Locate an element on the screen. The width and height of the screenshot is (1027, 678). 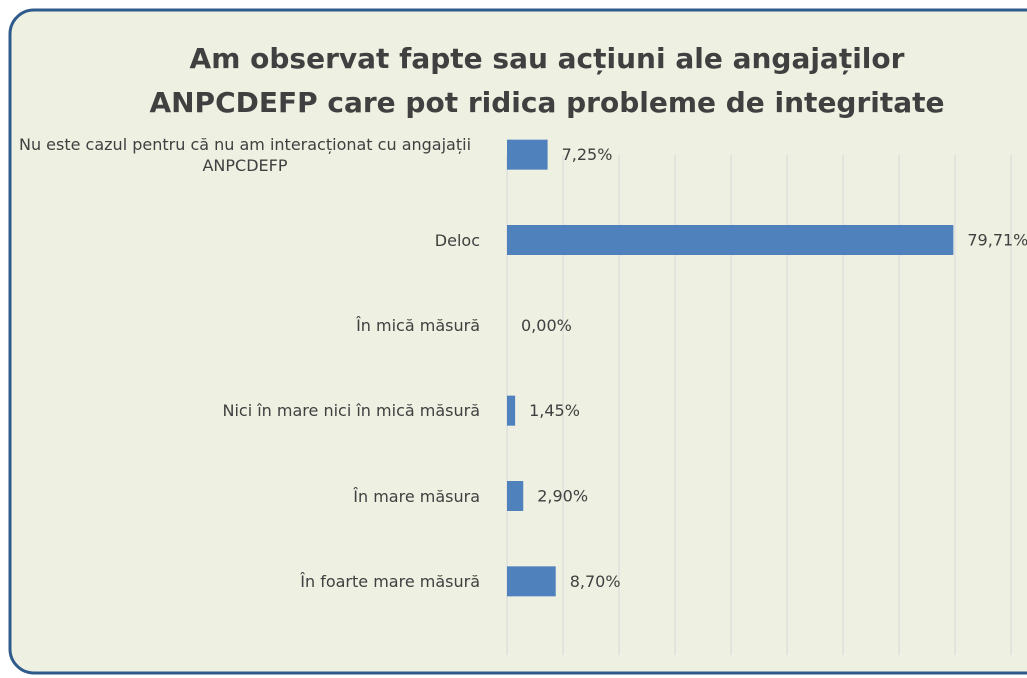
y-tick-label-box: Deloc is located at coordinates (245, 240).